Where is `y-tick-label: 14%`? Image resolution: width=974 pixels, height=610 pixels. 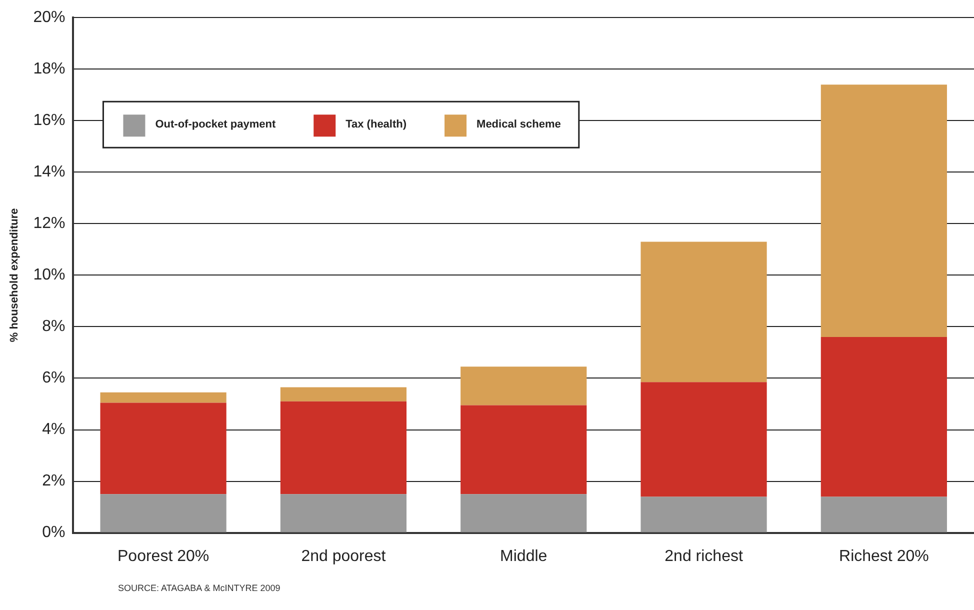
y-tick-label: 14% is located at coordinates (49, 172).